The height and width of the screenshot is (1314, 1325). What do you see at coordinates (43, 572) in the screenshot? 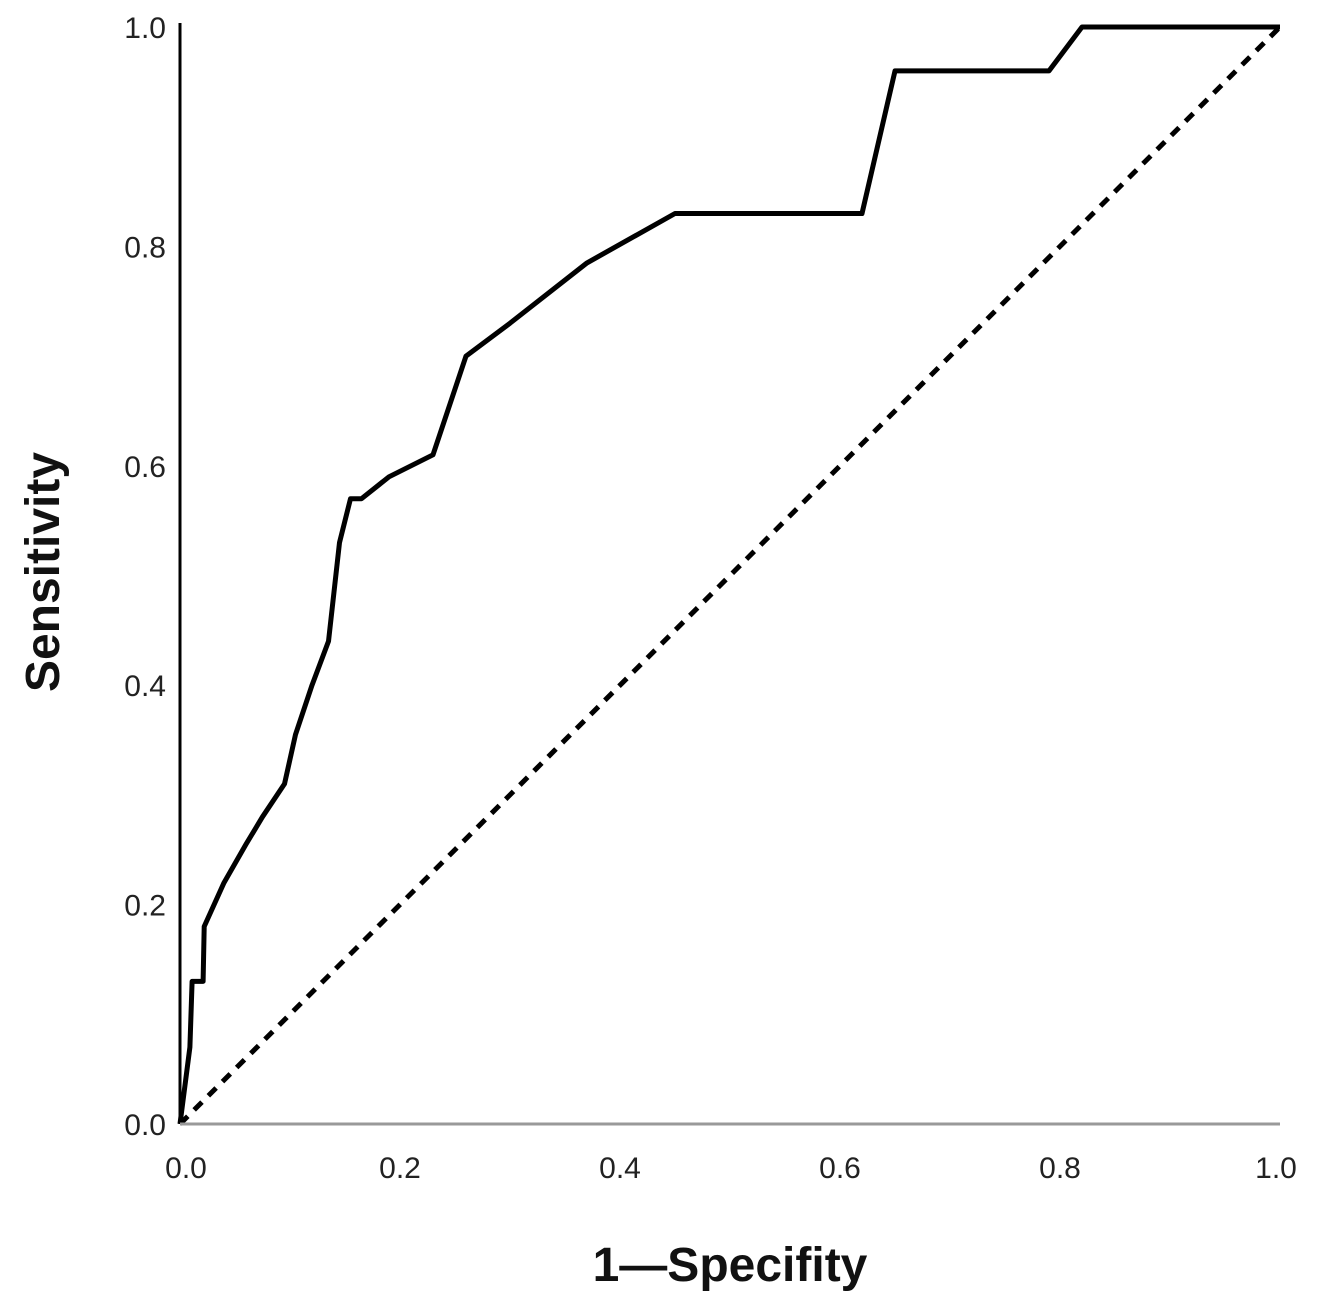
I see `y-axis-title: Sensitivity` at bounding box center [43, 572].